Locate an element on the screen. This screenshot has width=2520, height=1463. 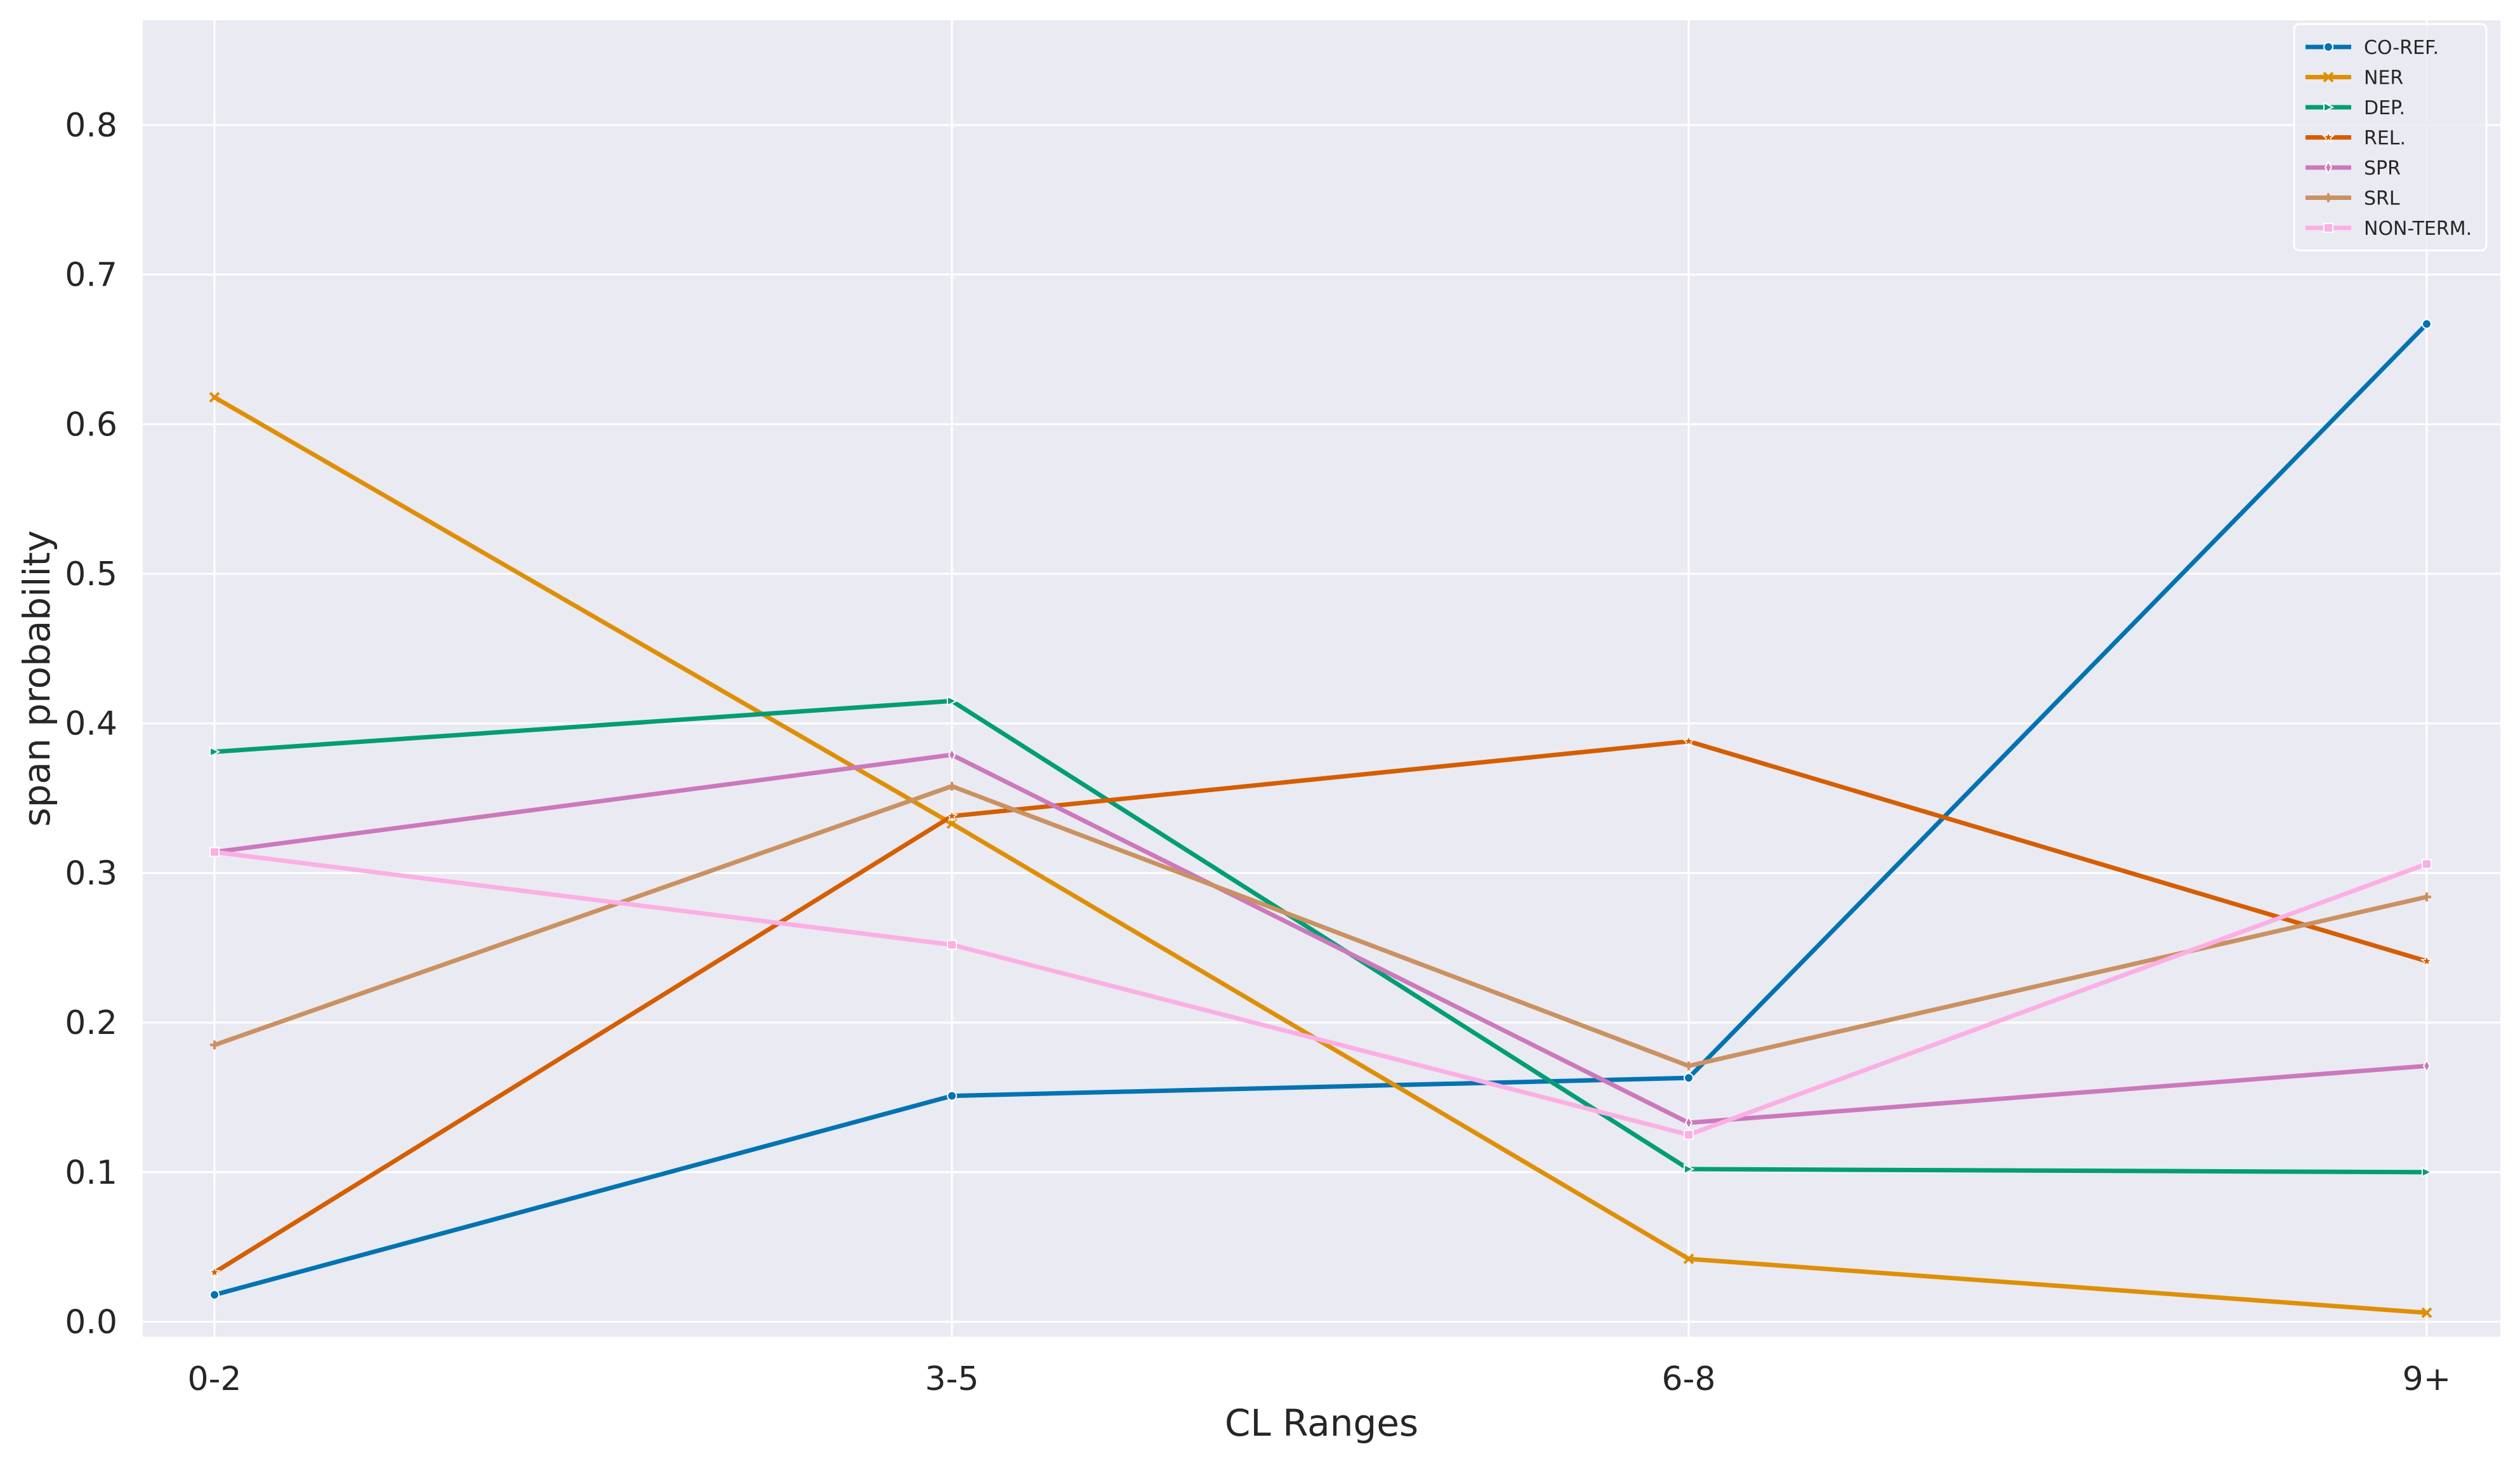
legend-item: DEP. is located at coordinates (2355, 108).